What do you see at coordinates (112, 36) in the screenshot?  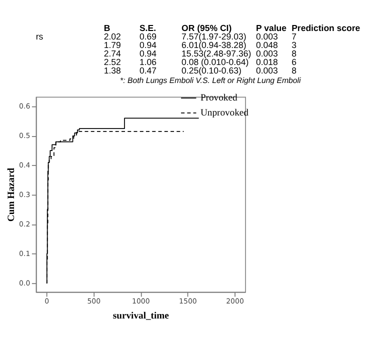 I see `text: 2.02` at bounding box center [112, 36].